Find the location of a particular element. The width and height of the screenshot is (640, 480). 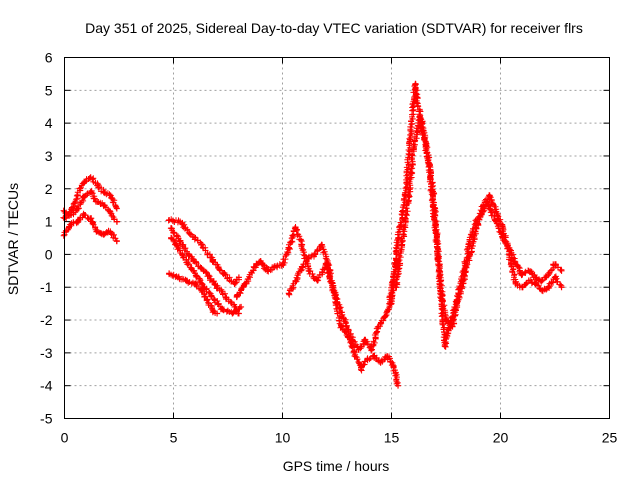

y-tick-label: -4 is located at coordinates (46, 386).